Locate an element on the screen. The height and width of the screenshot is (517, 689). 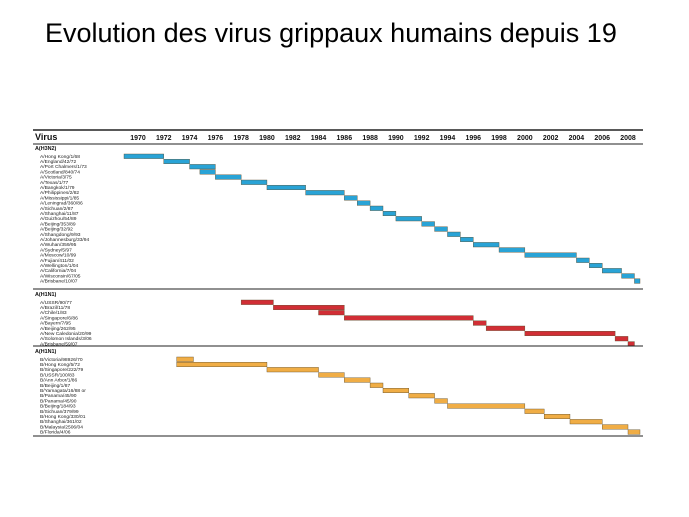
strain-label: A/Sichuan/2/87 is located at coordinates (56, 209).